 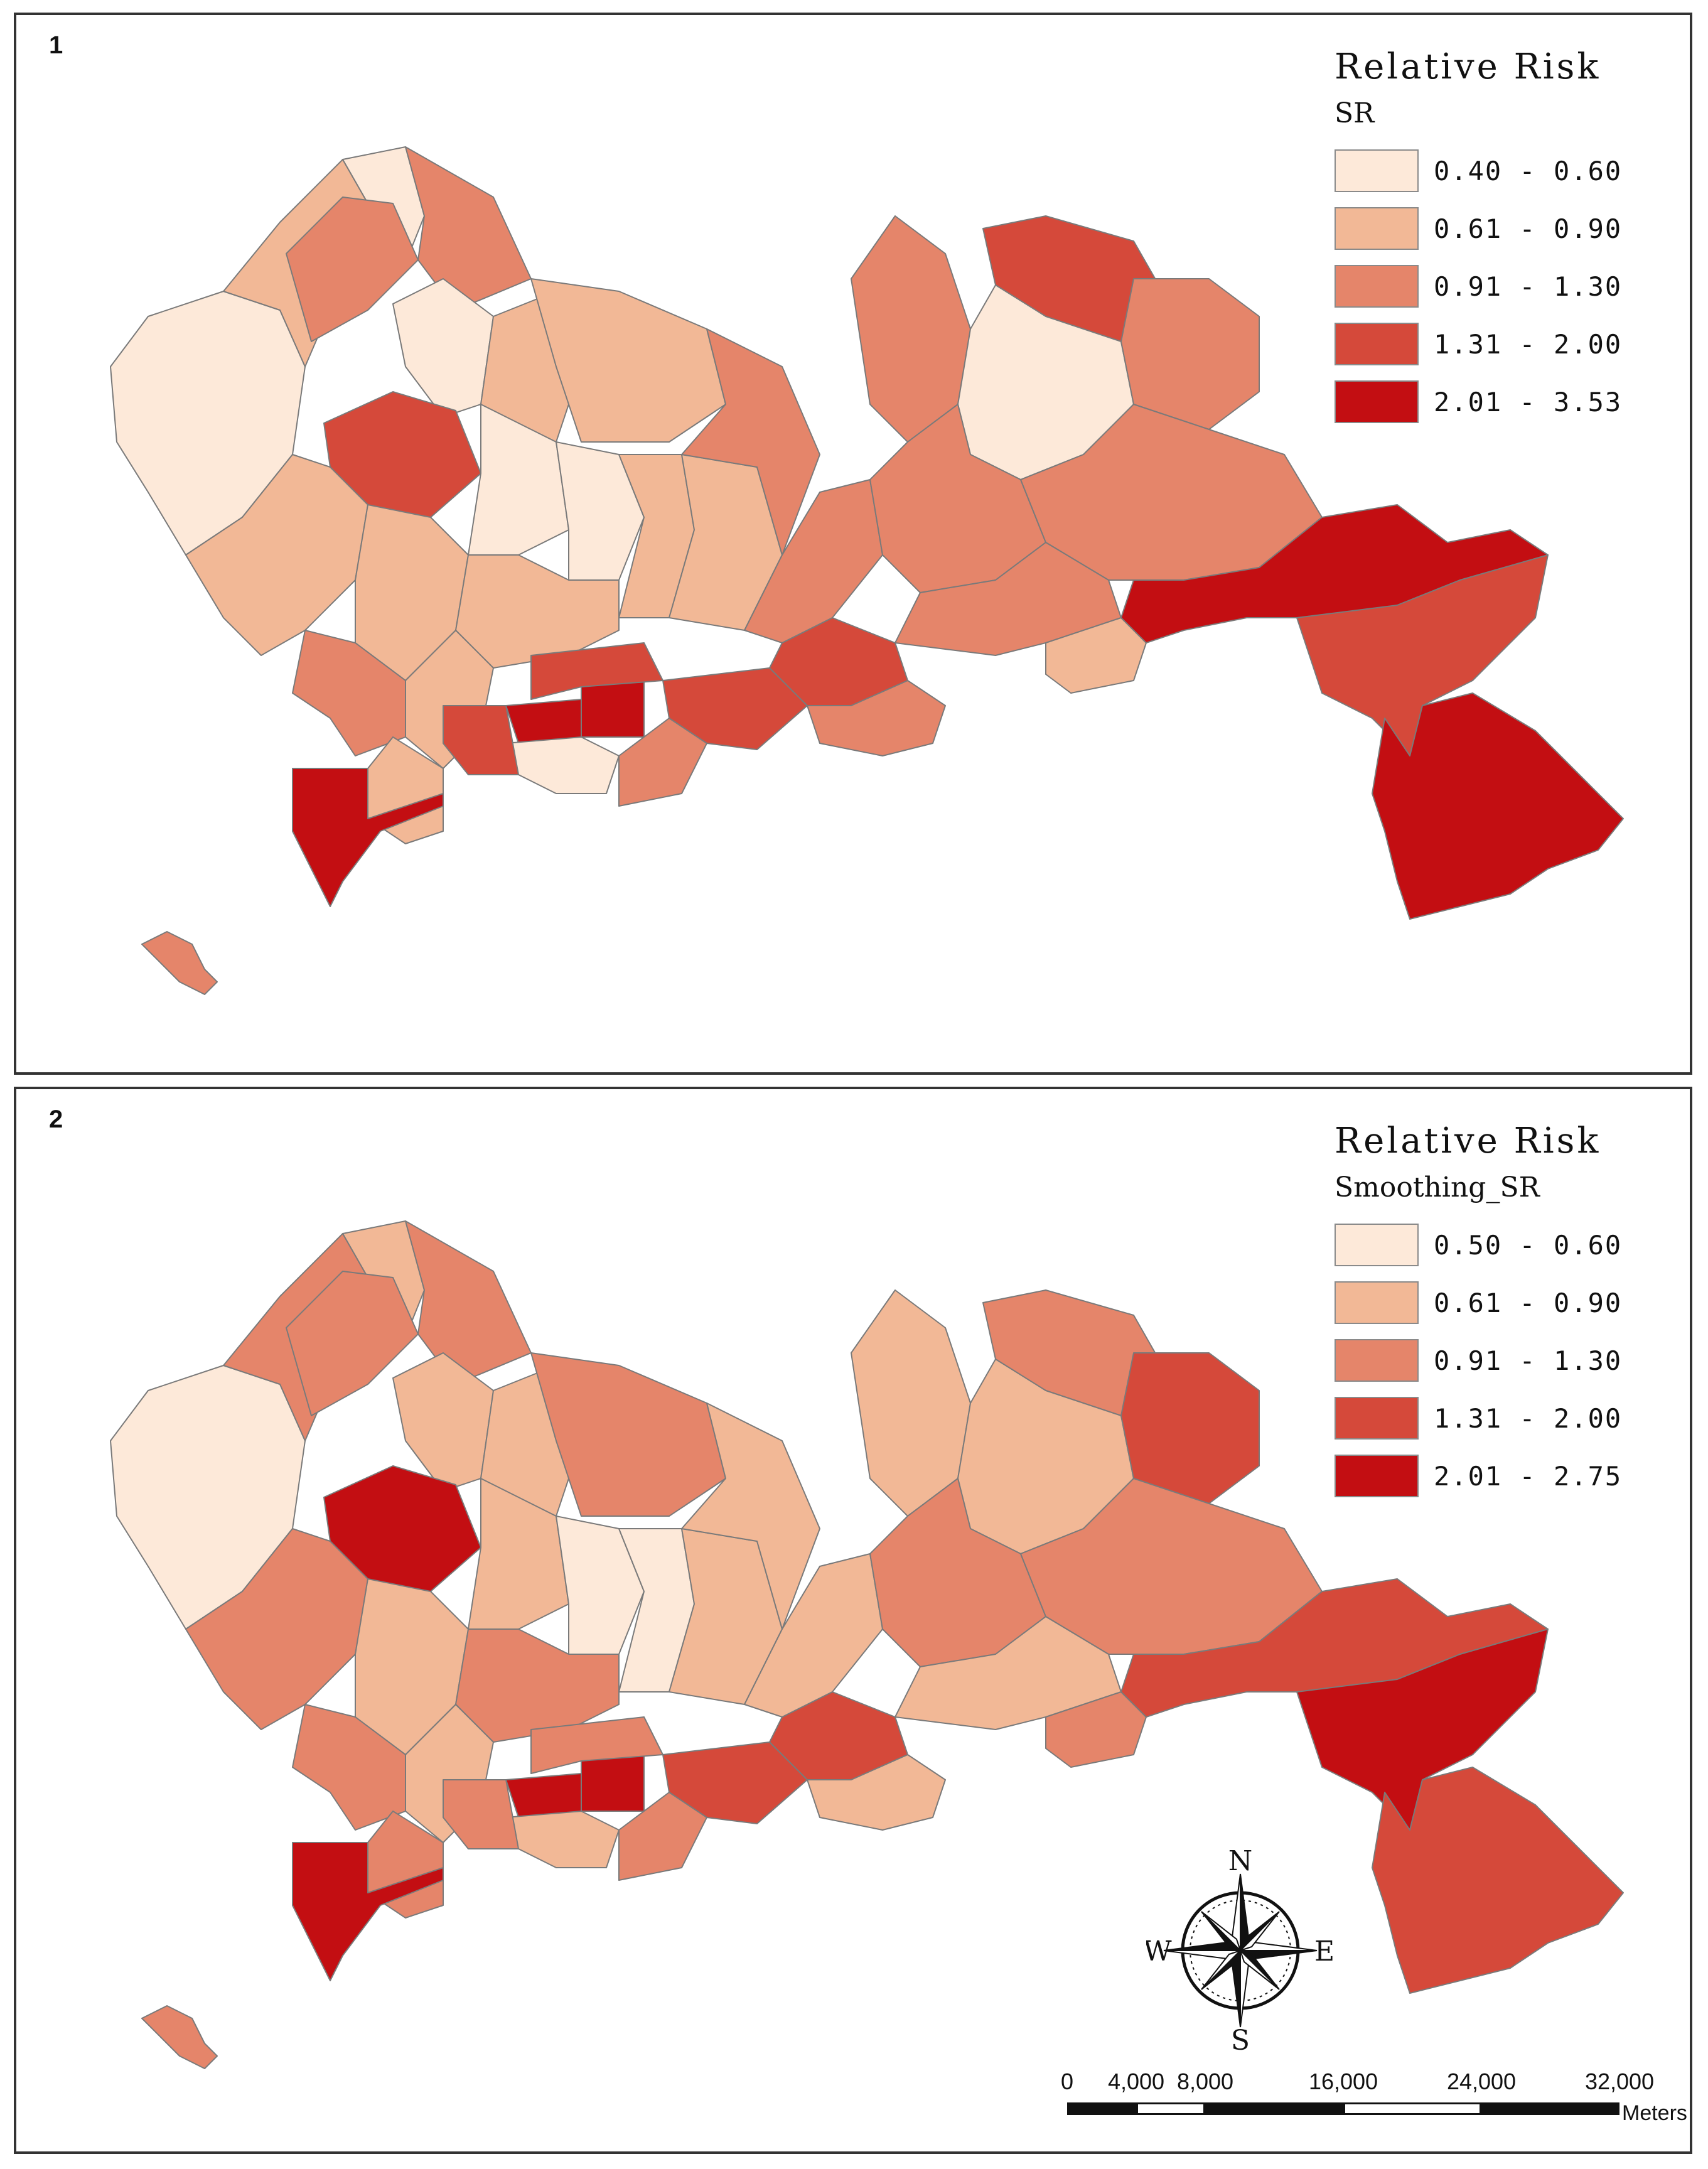 What do you see at coordinates (1528, 1476) in the screenshot?
I see `legend-label: 2.01 - 2.75` at bounding box center [1528, 1476].